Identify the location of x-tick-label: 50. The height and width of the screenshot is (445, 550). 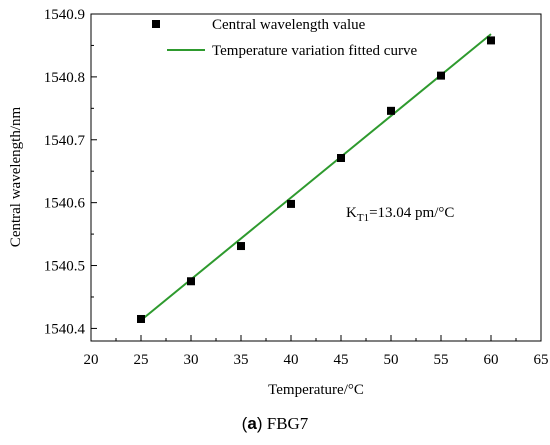
(391, 360).